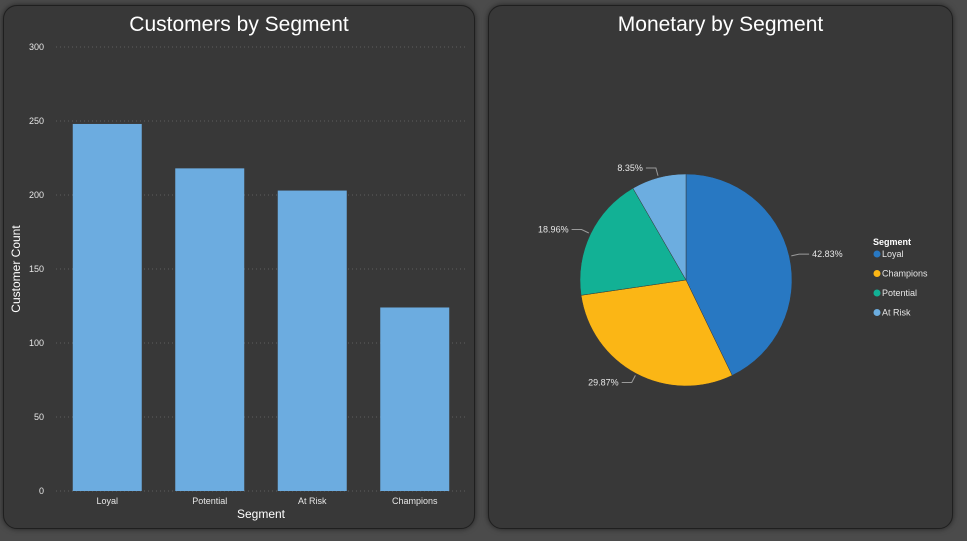 The image size is (967, 541). What do you see at coordinates (893, 254) in the screenshot?
I see `legend-label: Loyal` at bounding box center [893, 254].